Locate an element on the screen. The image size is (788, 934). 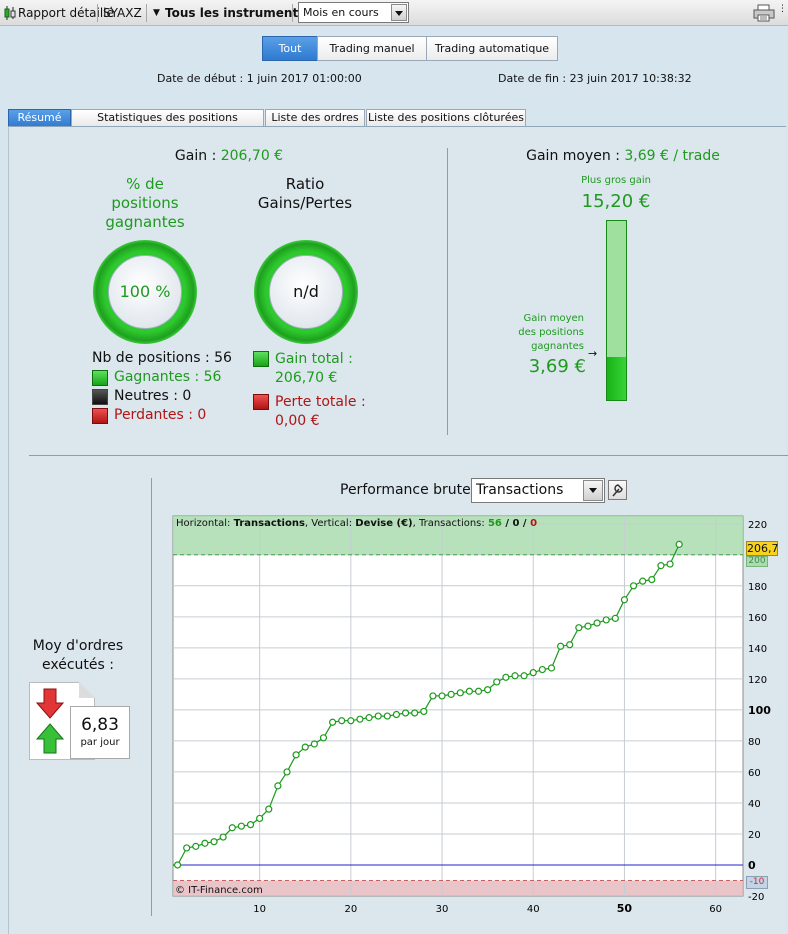
tab-closed-positions: Liste des positions clôturées is located at coordinates (446, 118).